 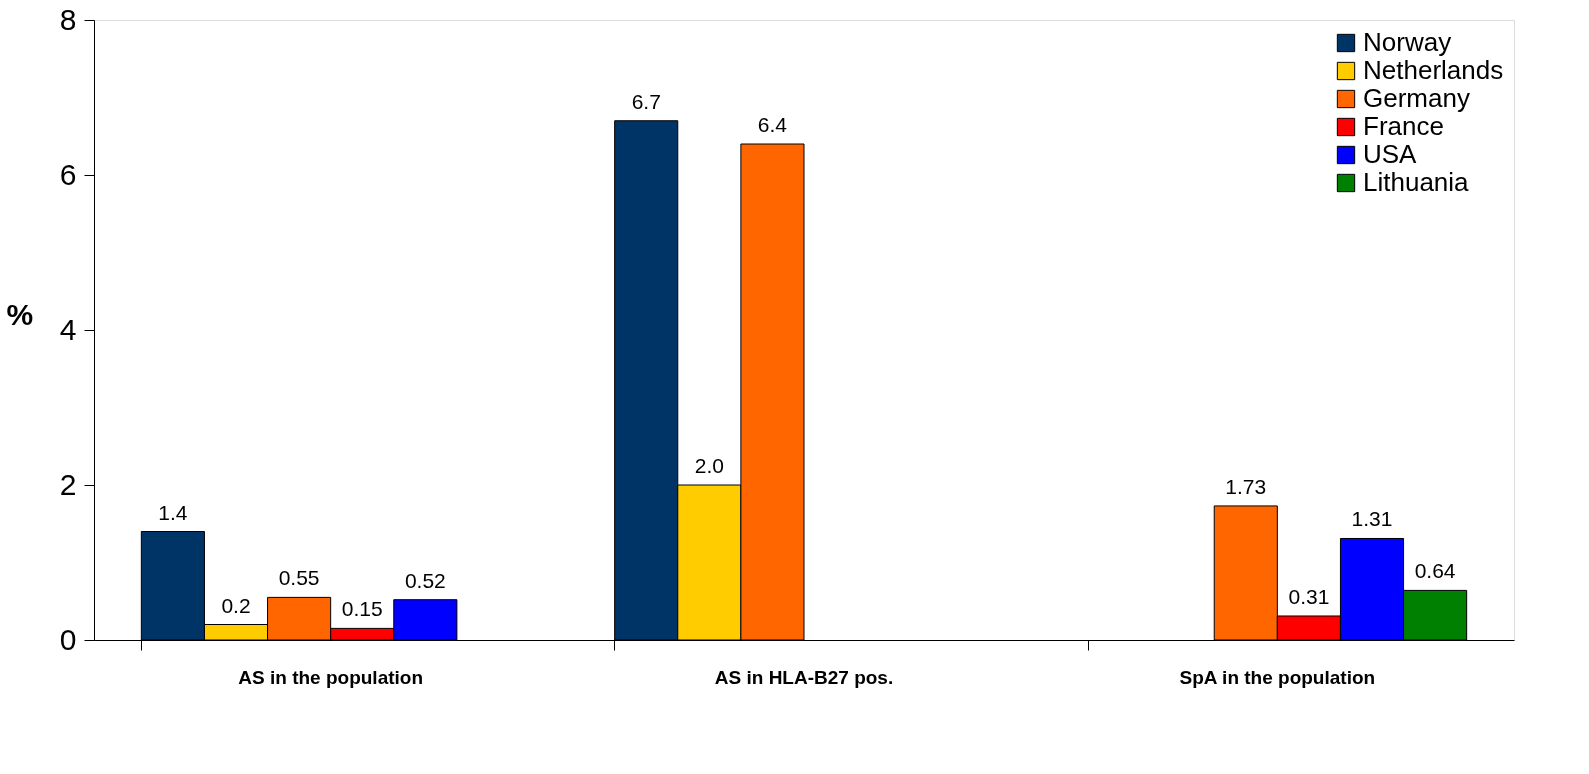 I want to click on data-label: 6.7, so click(x=646, y=101).